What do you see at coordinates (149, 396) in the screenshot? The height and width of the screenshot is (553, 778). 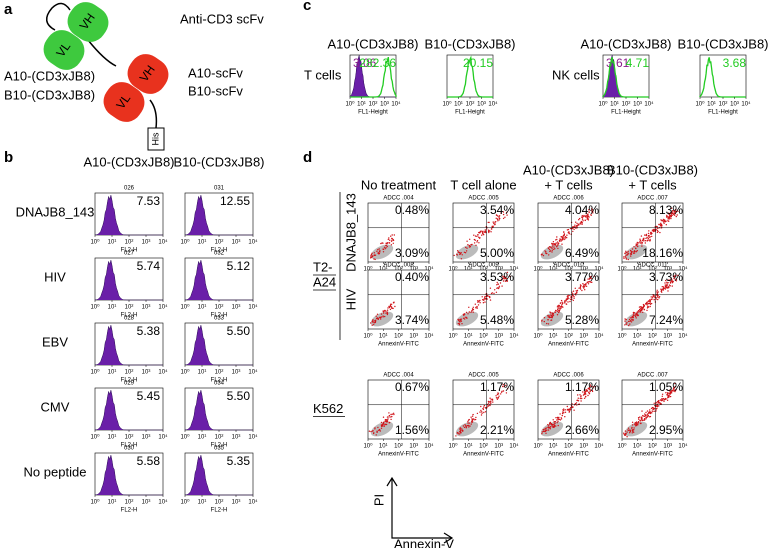 I see `percent-value: 5.45` at bounding box center [149, 396].